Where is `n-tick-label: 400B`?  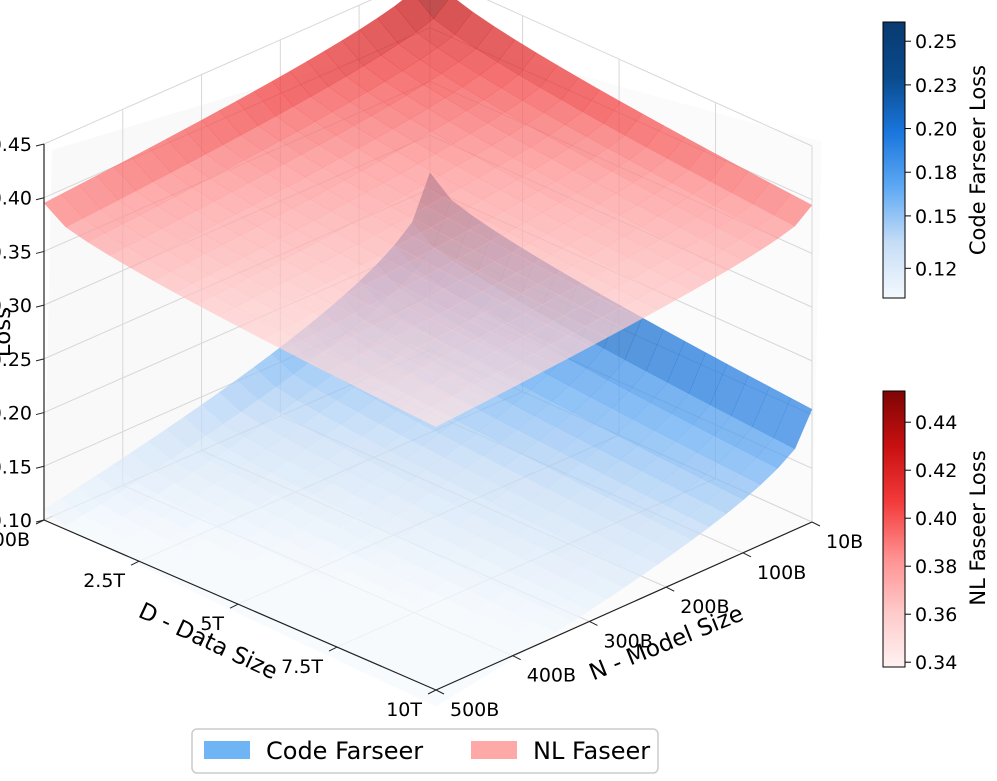
n-tick-label: 400B is located at coordinates (551, 676).